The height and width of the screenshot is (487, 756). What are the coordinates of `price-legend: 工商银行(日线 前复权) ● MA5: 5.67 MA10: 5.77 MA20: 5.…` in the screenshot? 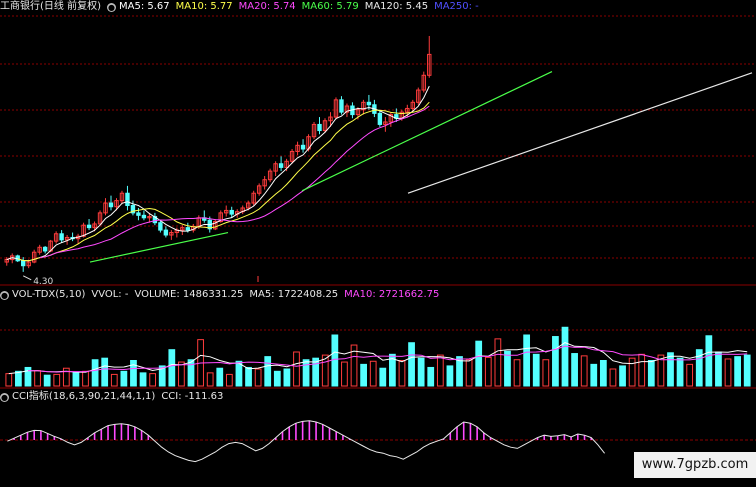 It's located at (242, 7).